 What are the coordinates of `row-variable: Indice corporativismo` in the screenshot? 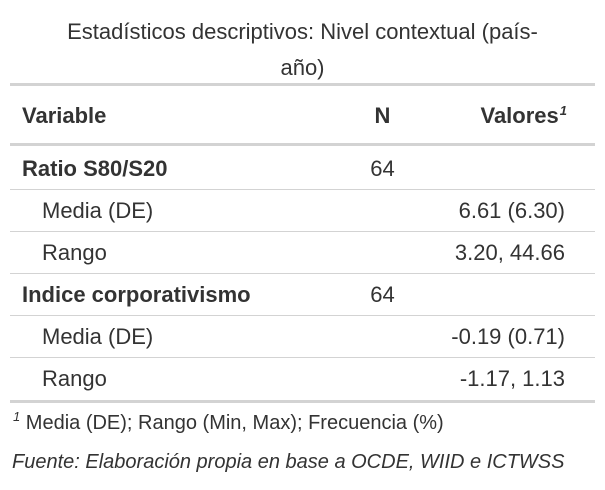 It's located at (136, 294).